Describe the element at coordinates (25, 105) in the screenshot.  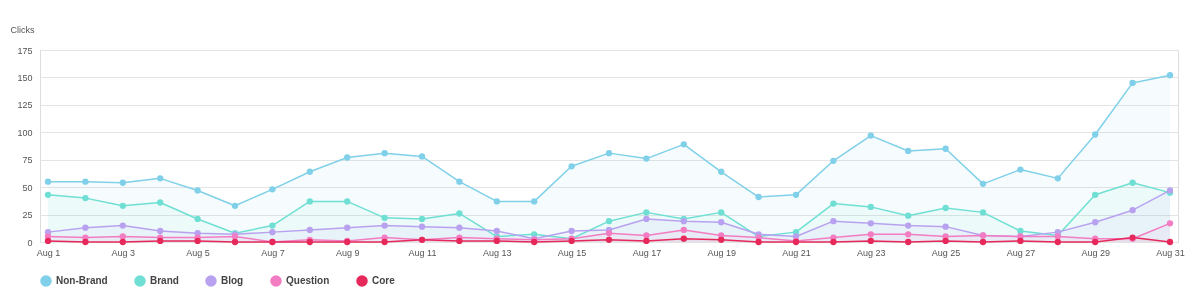
I see `y-tick-label: 125` at that location.